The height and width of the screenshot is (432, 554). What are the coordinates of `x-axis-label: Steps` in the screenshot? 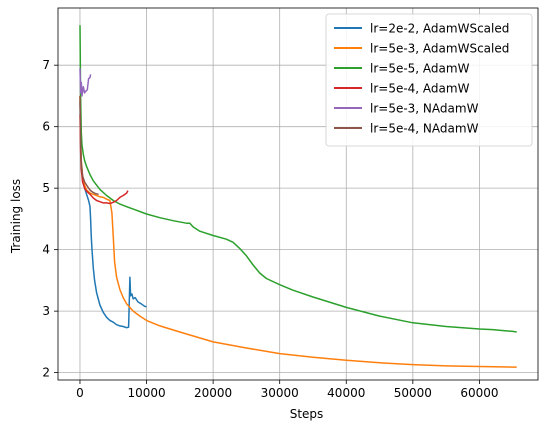 It's located at (307, 414).